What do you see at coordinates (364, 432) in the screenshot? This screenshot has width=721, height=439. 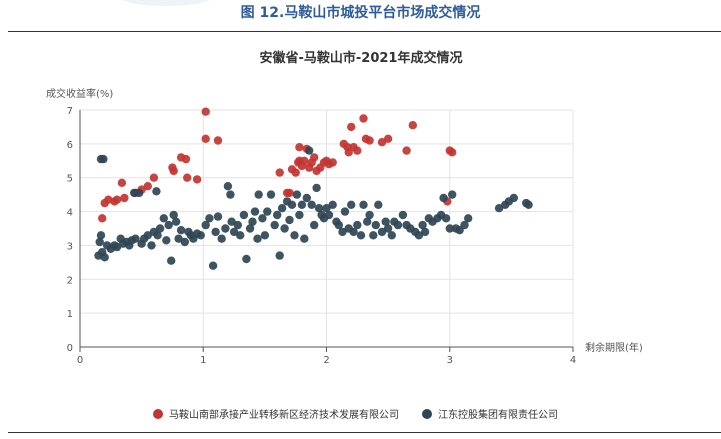 I see `bottom-rule` at bounding box center [364, 432].